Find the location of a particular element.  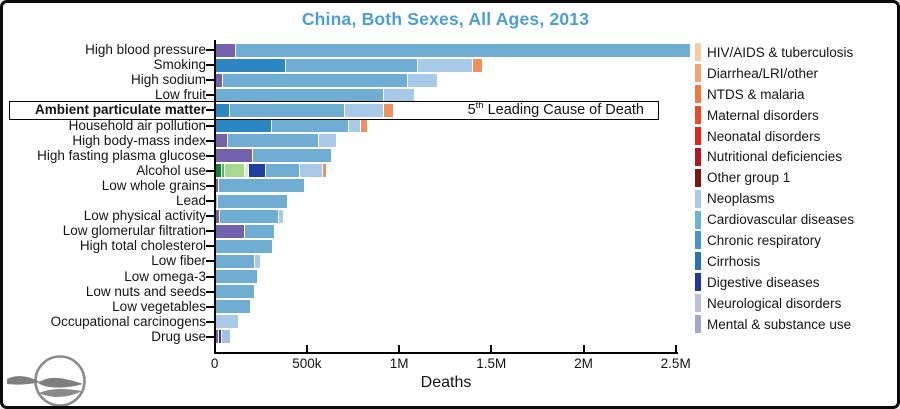

bar-low-fiber is located at coordinates (238, 261).